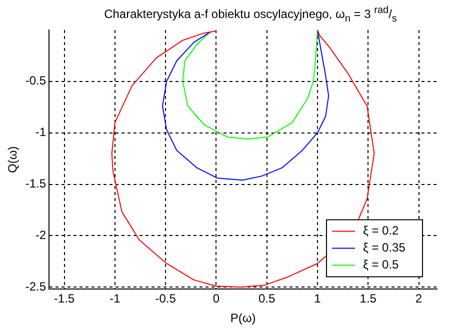  I want to click on y-tick-label: -2.5, so click(35, 286).